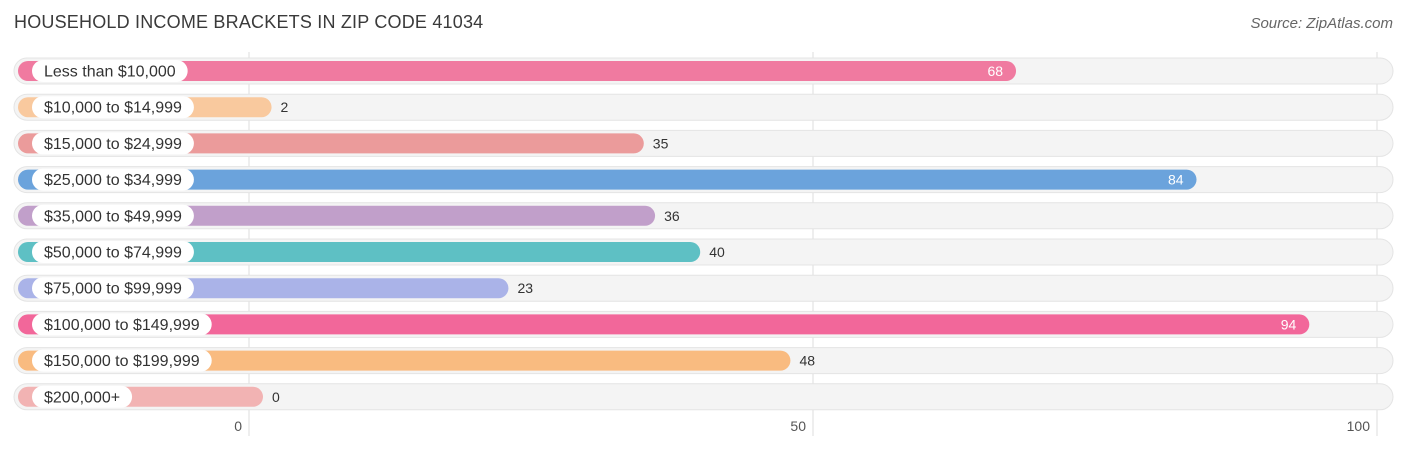 This screenshot has width=1406, height=450. I want to click on value-label: 0, so click(276, 397).